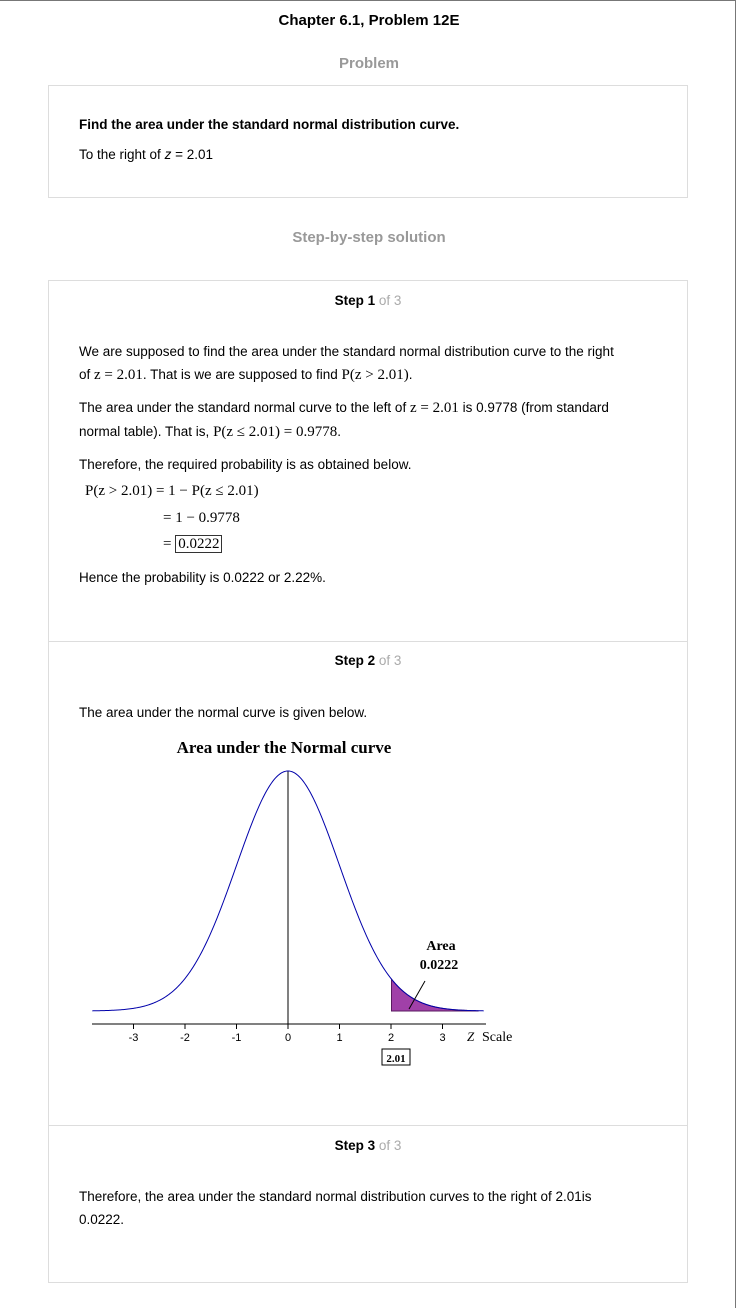 The image size is (738, 1308). What do you see at coordinates (388, 300) in the screenshot?
I see `step-1-of: of 3` at bounding box center [388, 300].